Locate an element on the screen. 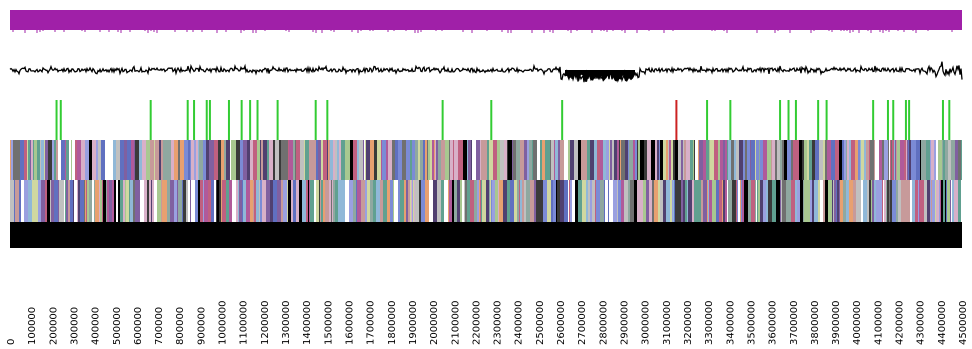 The image size is (972, 349). bottom-band is located at coordinates (486, 235).